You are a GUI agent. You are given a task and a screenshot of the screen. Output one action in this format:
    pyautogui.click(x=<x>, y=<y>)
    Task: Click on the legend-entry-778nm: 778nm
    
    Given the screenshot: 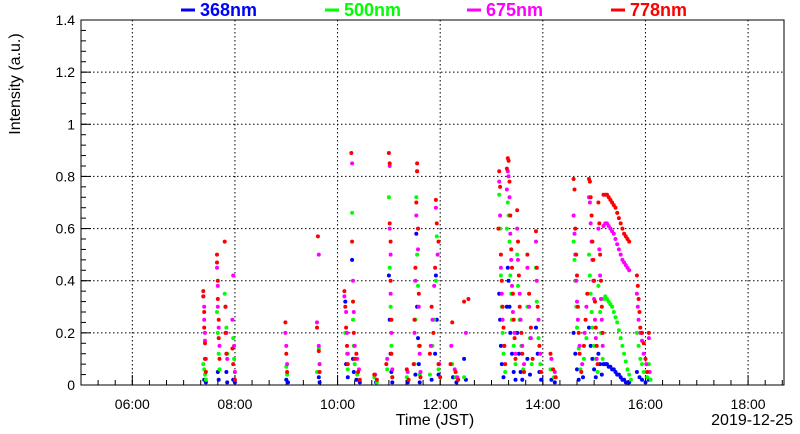 What is the action you would take?
    pyautogui.click(x=649, y=10)
    